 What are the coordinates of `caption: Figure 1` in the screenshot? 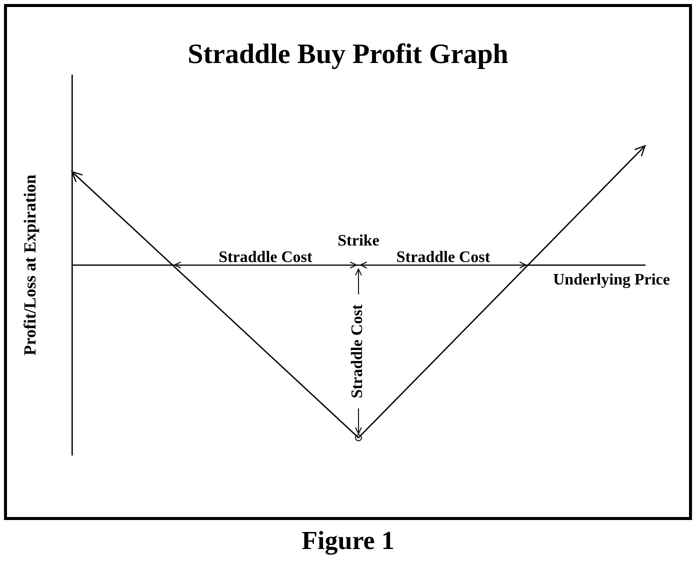 It's located at (348, 541).